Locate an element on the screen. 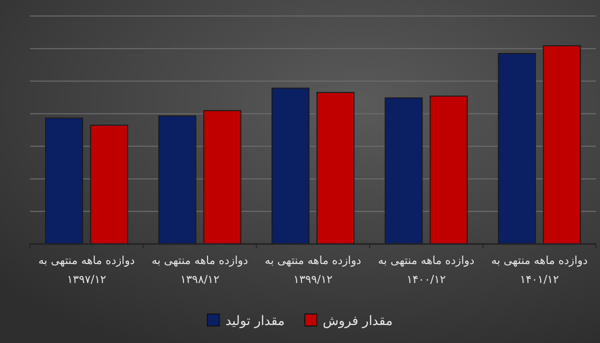  x-tick-label: دوازده ماهه منتهی به ۱۴۰۰/۱۲ is located at coordinates (426, 270).